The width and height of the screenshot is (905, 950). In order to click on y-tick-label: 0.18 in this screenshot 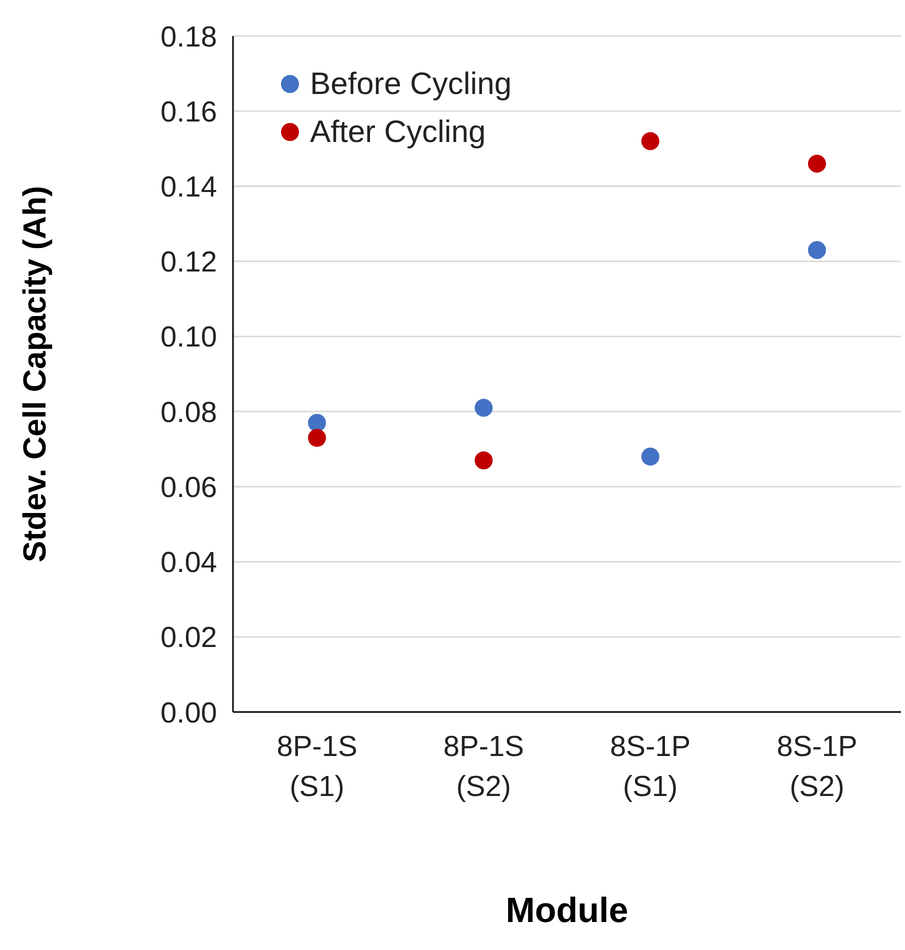, I will do `click(188, 37)`.